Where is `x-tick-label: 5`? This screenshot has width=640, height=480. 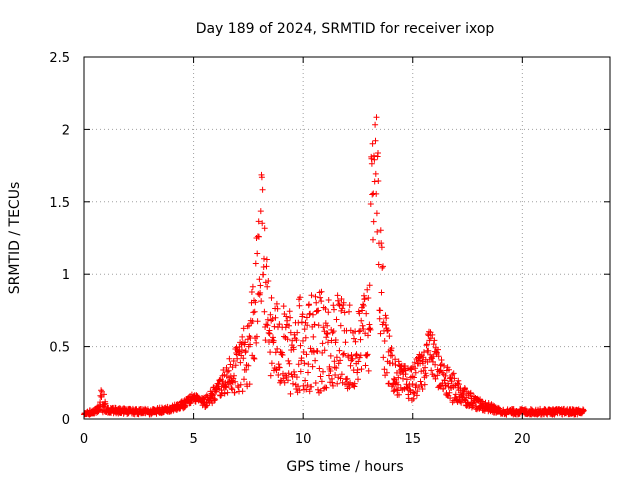 x-tick-label: 5 is located at coordinates (193, 439).